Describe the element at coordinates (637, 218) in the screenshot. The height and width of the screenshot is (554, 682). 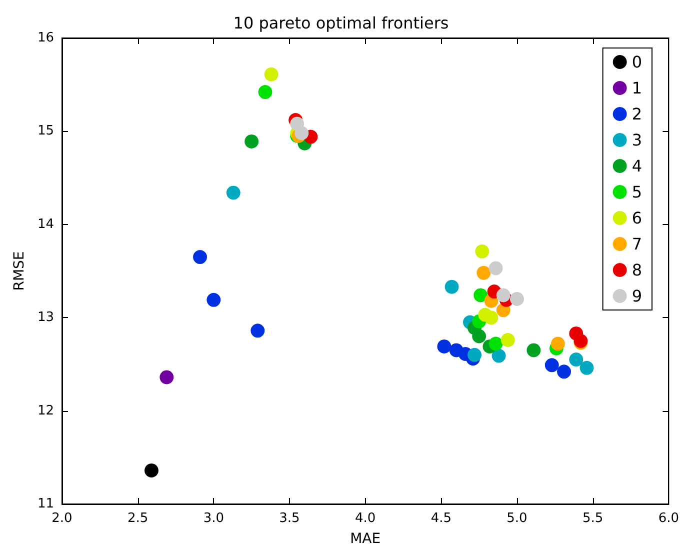
I see `legend-label: 6` at that location.